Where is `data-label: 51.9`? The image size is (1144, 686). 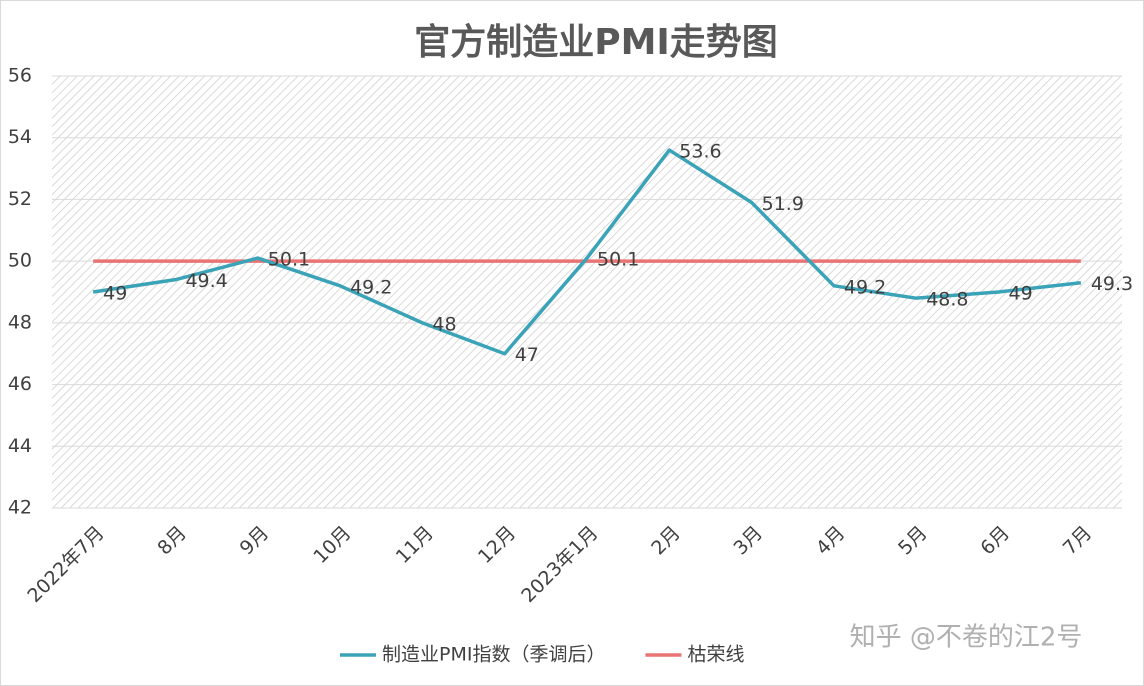 data-label: 51.9 is located at coordinates (783, 204).